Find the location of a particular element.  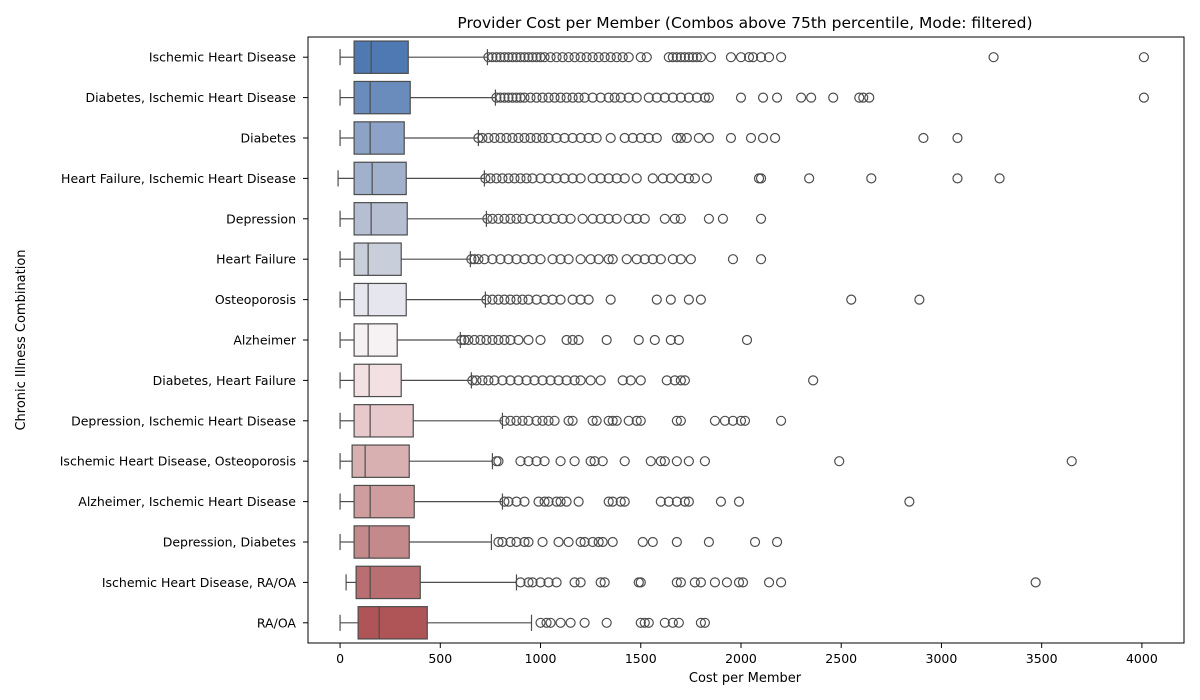

x-axis: 0 500 1000 1500 2000 2500 3000 3500 4000 is located at coordinates (747, 654).